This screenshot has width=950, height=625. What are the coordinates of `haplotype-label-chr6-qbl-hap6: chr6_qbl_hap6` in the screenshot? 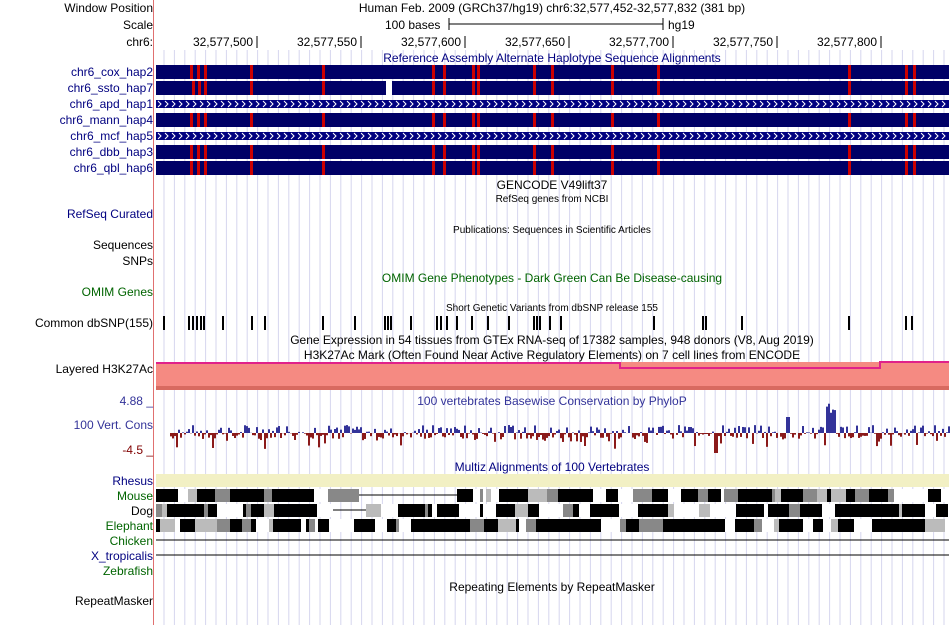 It's located at (113, 168).